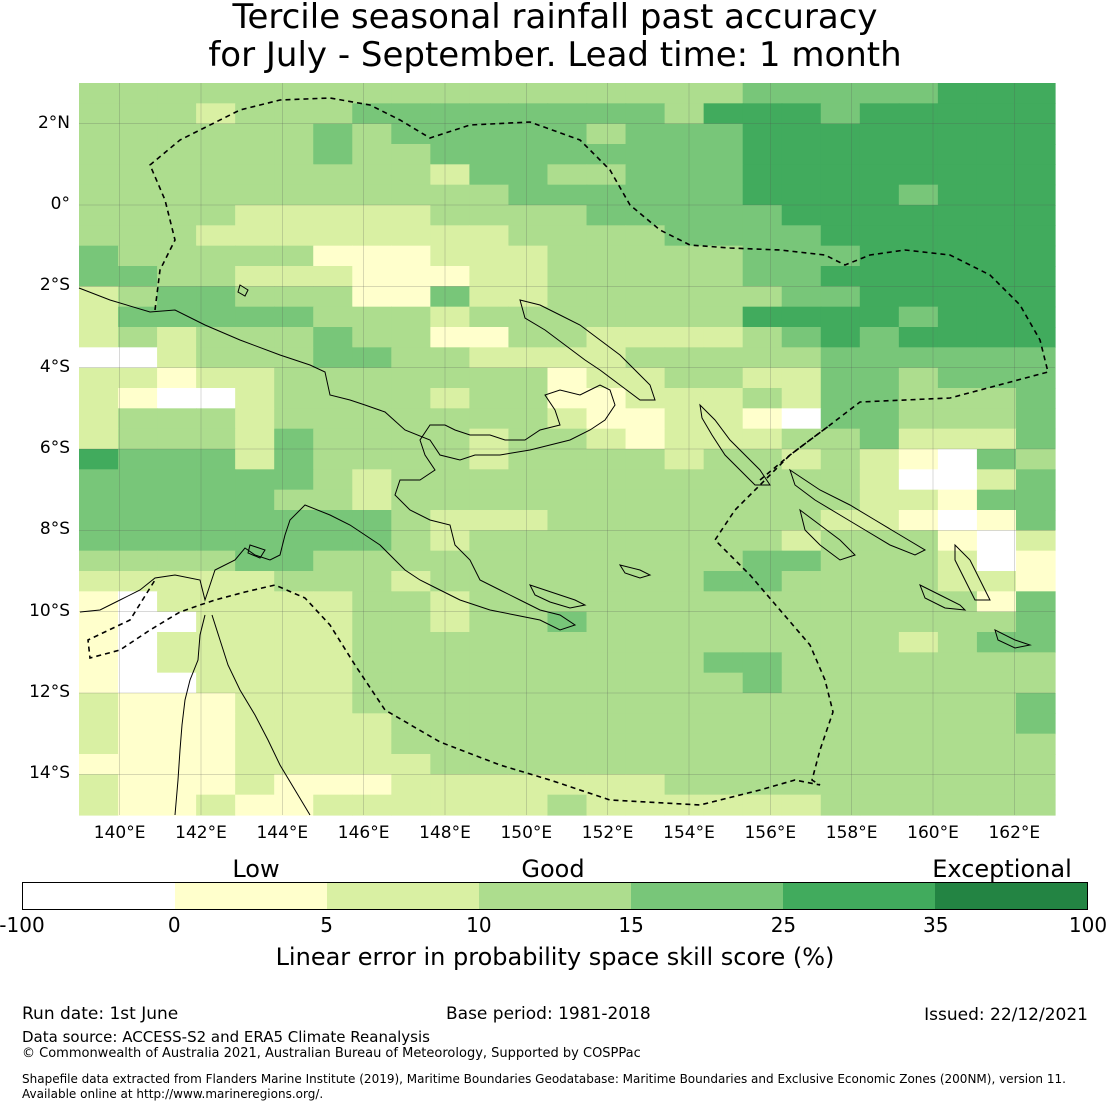 Image resolution: width=1110 pixels, height=1110 pixels. Describe the element at coordinates (607, 833) in the screenshot. I see `longitude-label: 152°E` at that location.